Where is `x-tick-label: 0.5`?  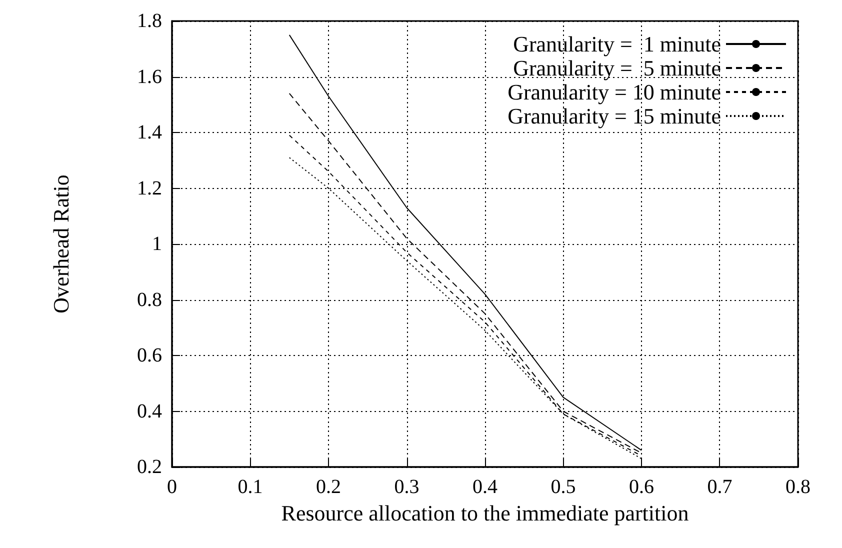
x-tick-label: 0.5 is located at coordinates (563, 487).